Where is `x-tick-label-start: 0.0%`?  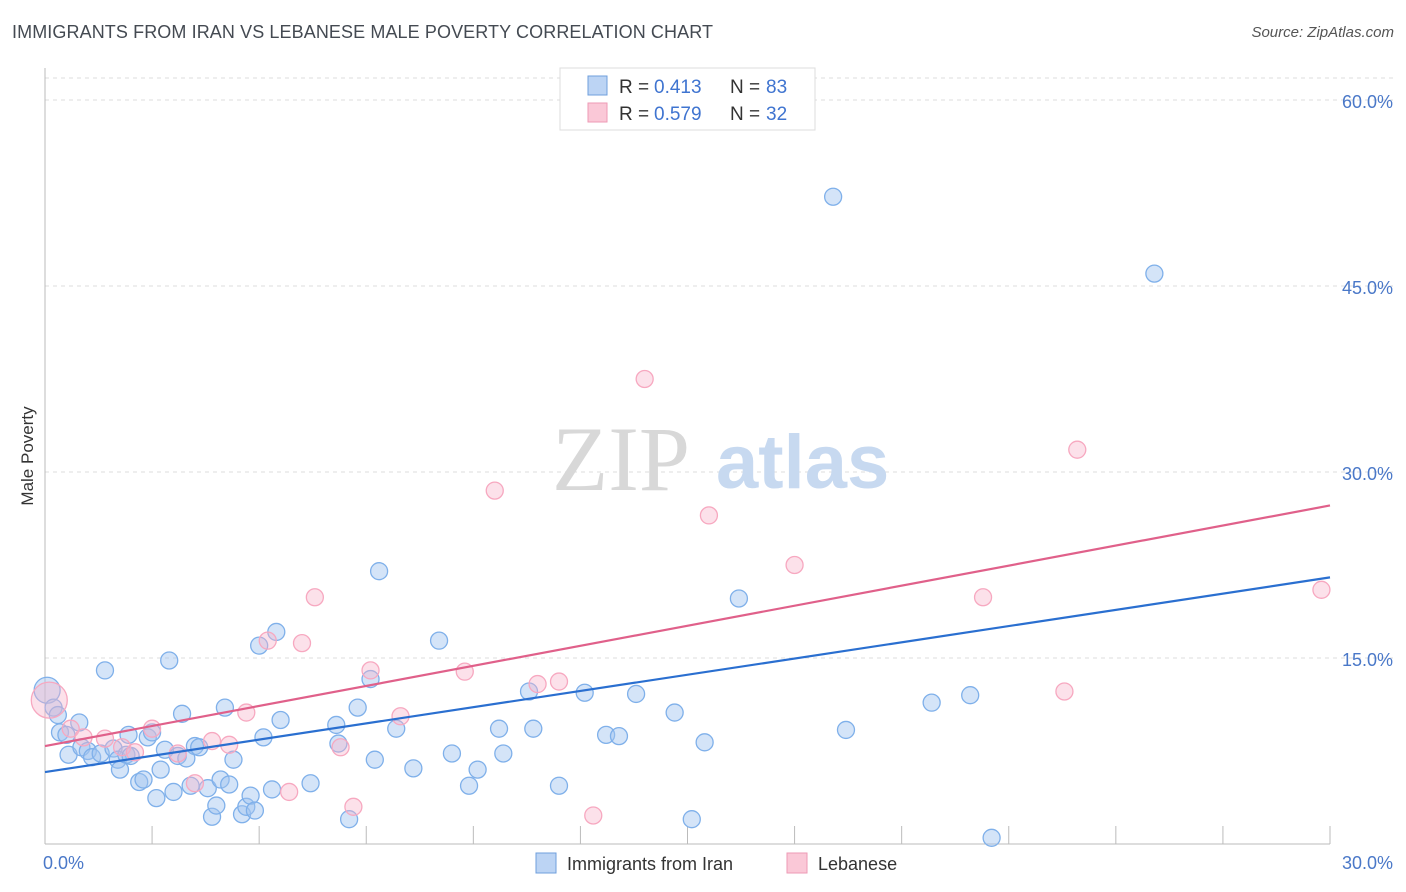 x-tick-label-start: 0.0% is located at coordinates (63, 863).